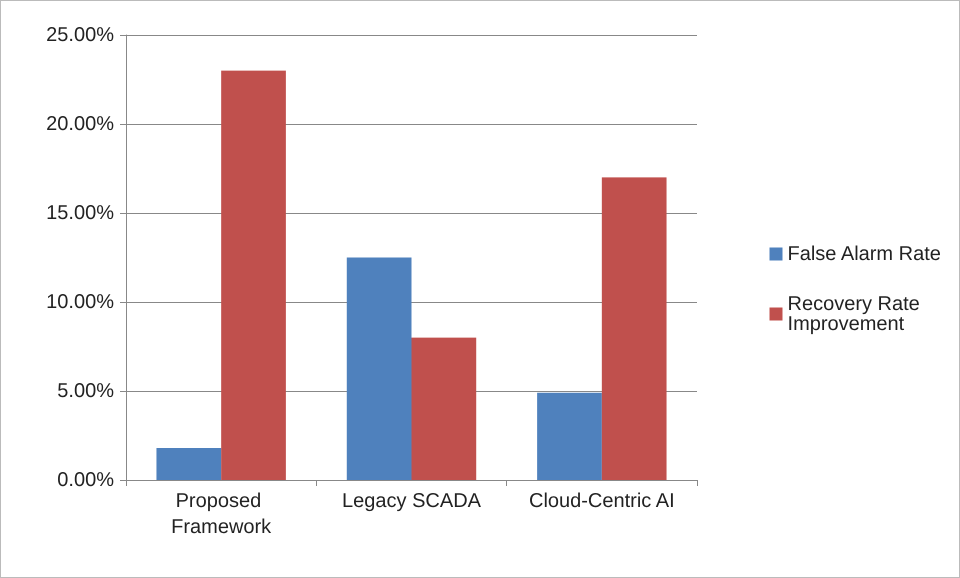  What do you see at coordinates (80, 213) in the screenshot?
I see `y-tick-label: 15.00%` at bounding box center [80, 213].